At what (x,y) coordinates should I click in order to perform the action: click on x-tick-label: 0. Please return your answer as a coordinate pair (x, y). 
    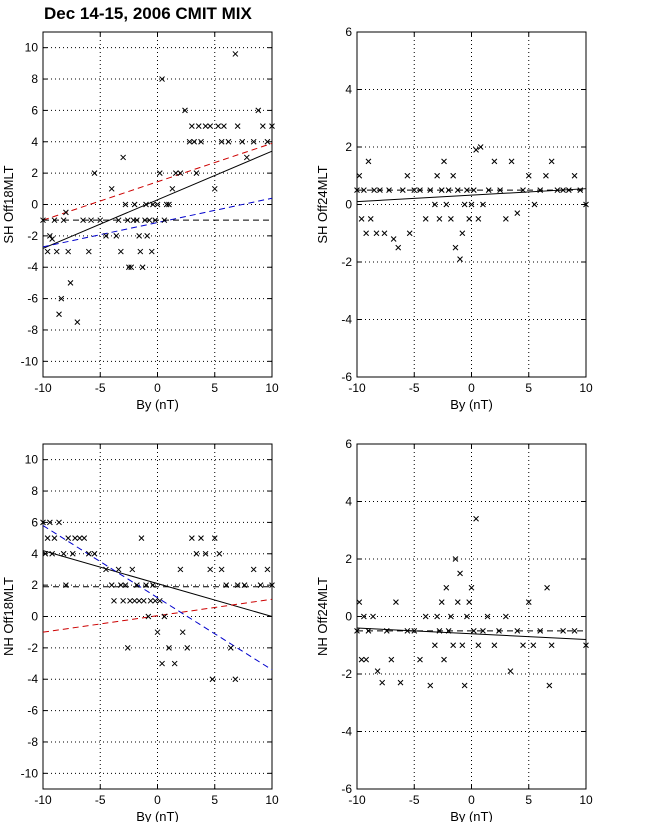
    Looking at the image, I should click on (157, 800).